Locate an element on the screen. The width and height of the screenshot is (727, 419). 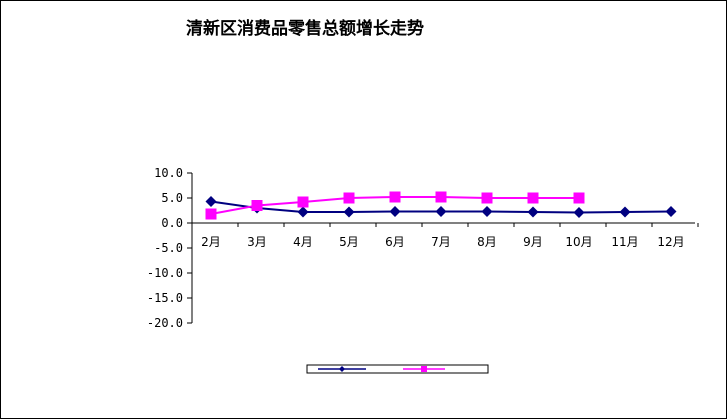
x-tick-label: 3月 is located at coordinates (257, 242).